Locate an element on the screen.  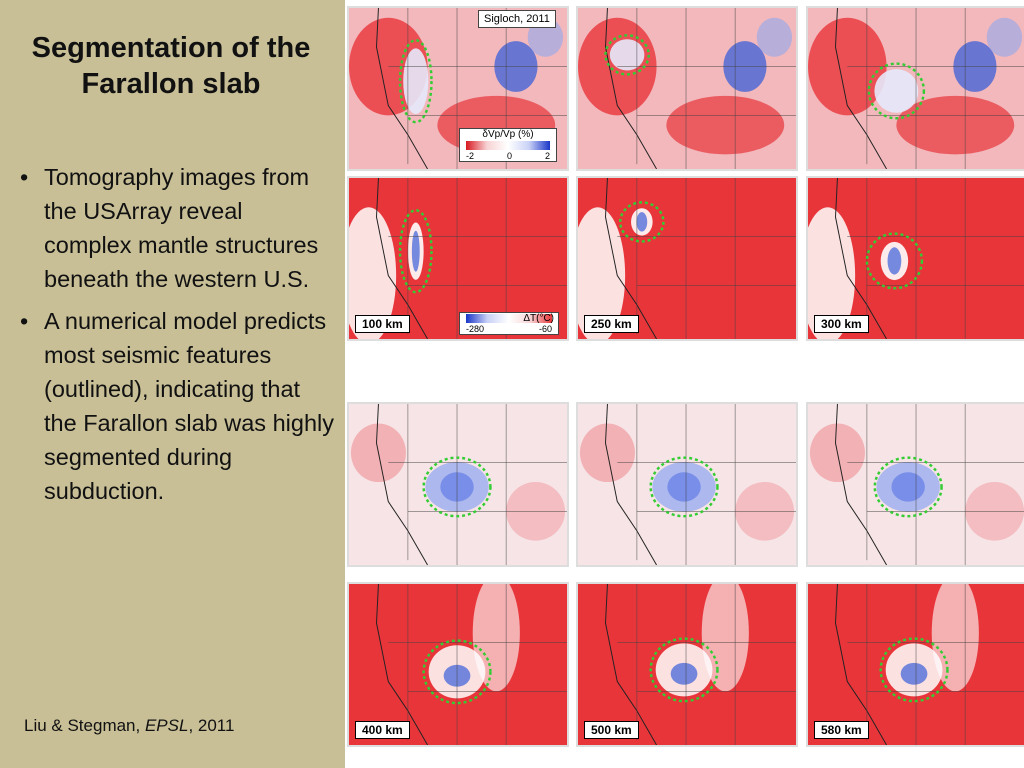
colorbar-title: δVp/Vp (%) is located at coordinates (508, 134).